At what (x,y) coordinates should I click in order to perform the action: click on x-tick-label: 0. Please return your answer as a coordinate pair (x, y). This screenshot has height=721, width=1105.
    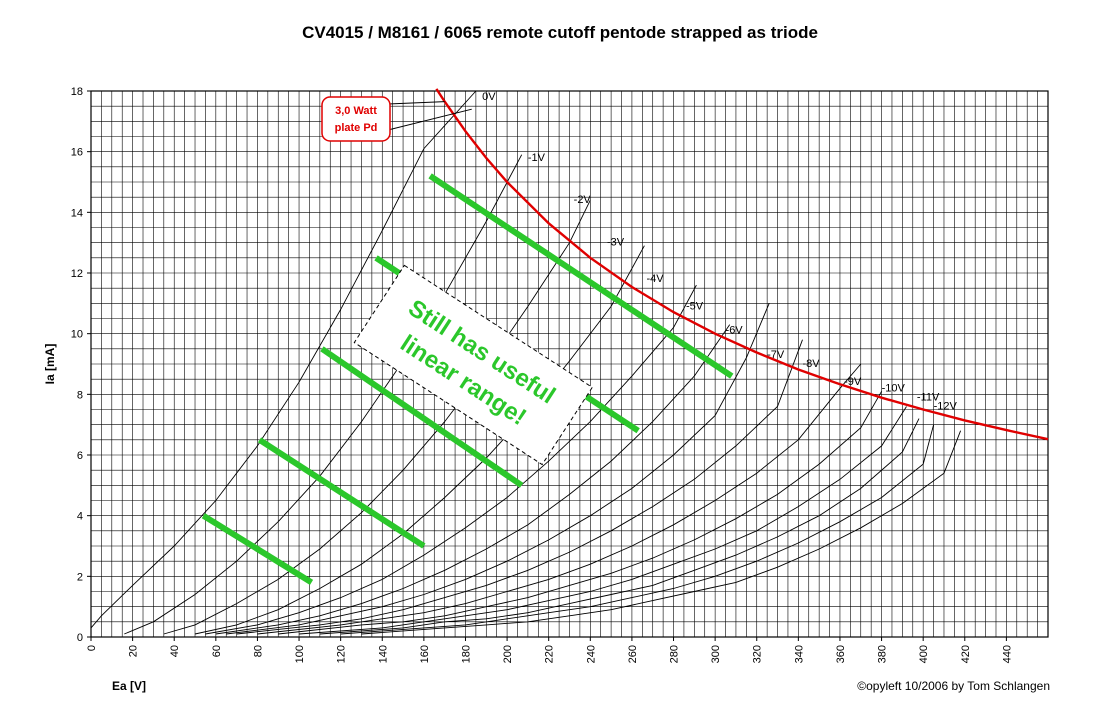
    Looking at the image, I should click on (92, 648).